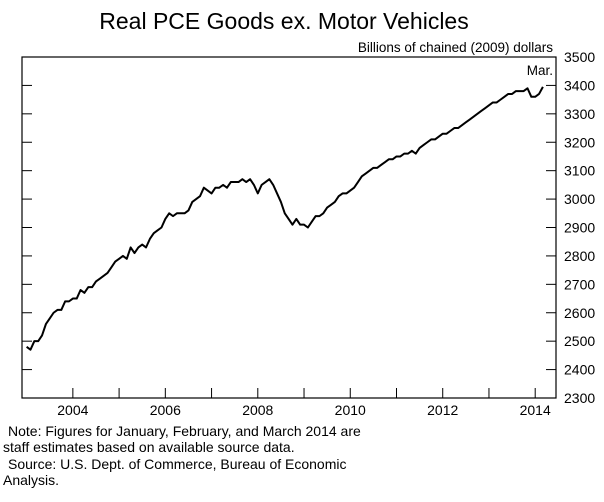 This screenshot has width=604, height=502. Describe the element at coordinates (579, 142) in the screenshot. I see `y-tick-label: 3200` at that location.